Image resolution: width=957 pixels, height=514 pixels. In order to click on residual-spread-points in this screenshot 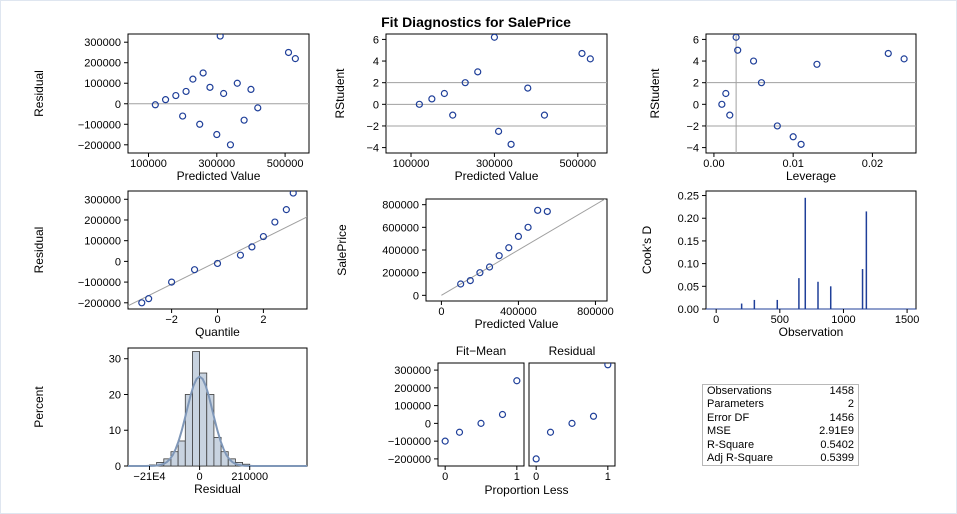, I will do `click(572, 413)`.